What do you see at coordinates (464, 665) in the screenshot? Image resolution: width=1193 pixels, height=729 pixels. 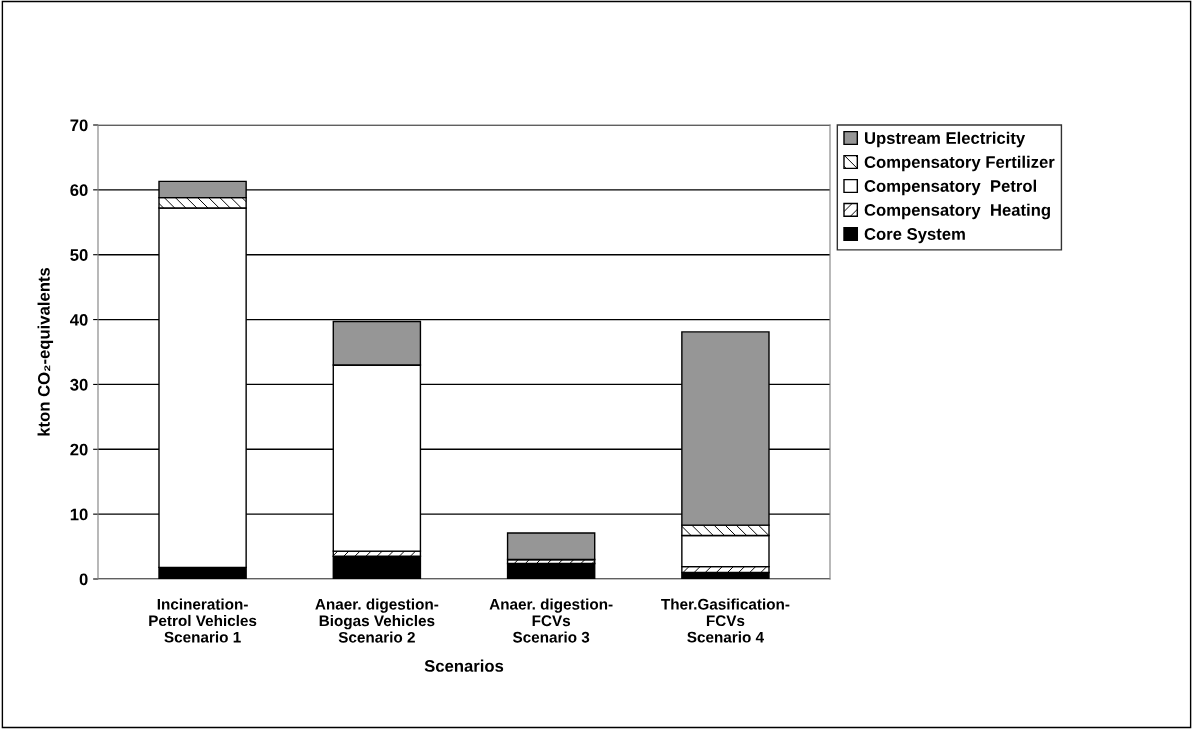 I see `x-axis-title: Scenarios` at bounding box center [464, 665].